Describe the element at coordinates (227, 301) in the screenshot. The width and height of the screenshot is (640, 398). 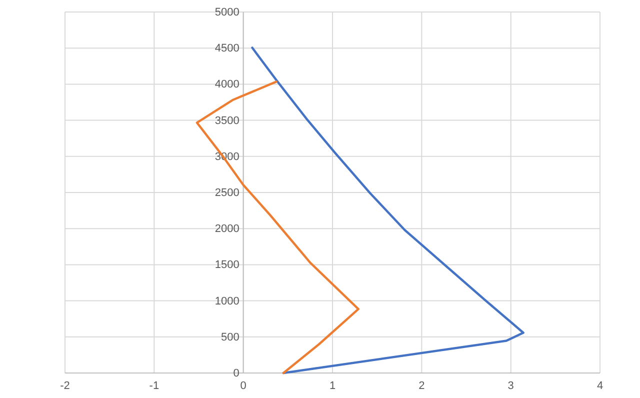
I see `y-tick-label: 1000` at that location.